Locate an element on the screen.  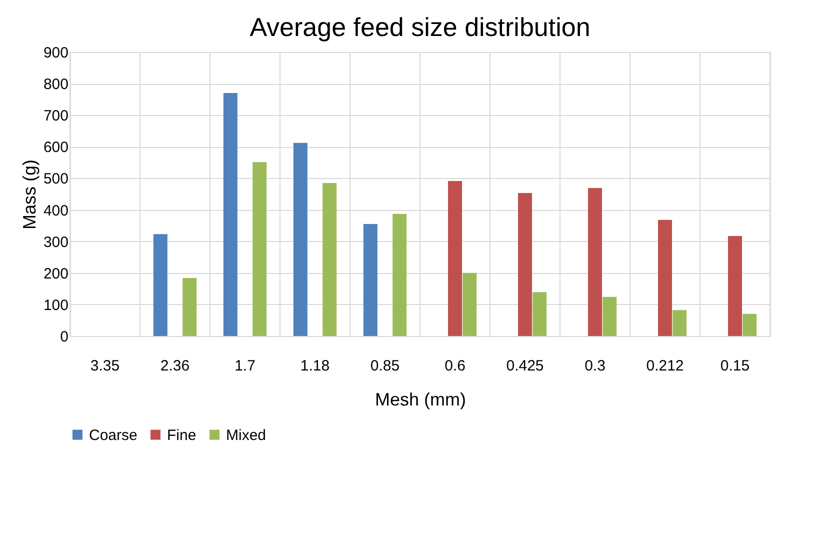
y-tick-label: 200 is located at coordinates (55, 273).